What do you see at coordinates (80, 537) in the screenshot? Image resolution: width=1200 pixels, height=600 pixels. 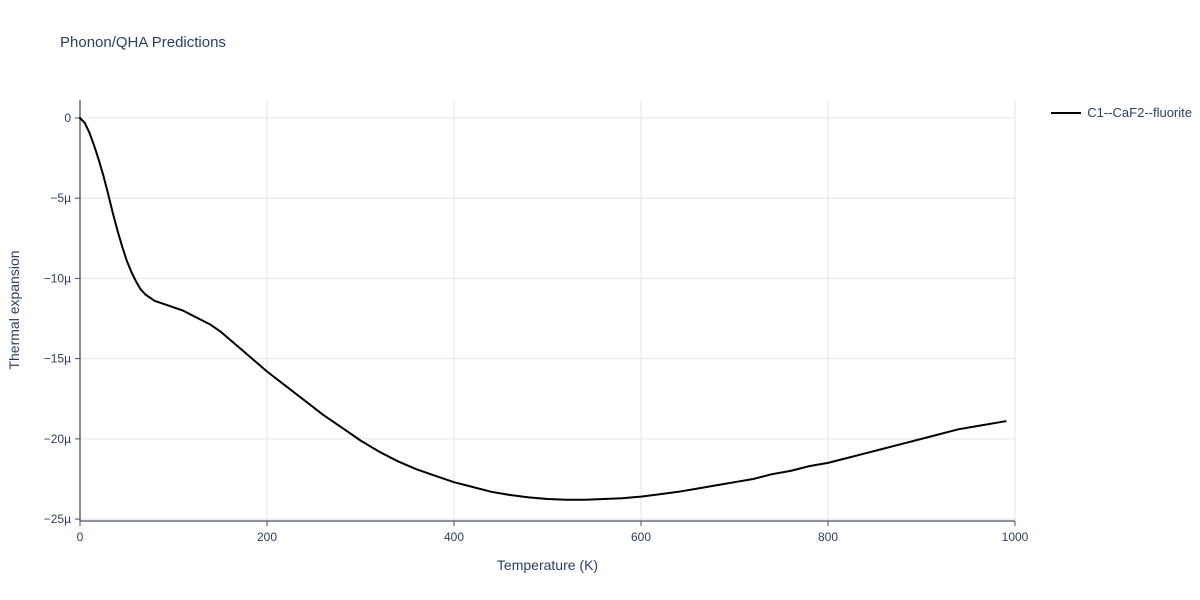 I see `x-tick-label: 0` at bounding box center [80, 537].